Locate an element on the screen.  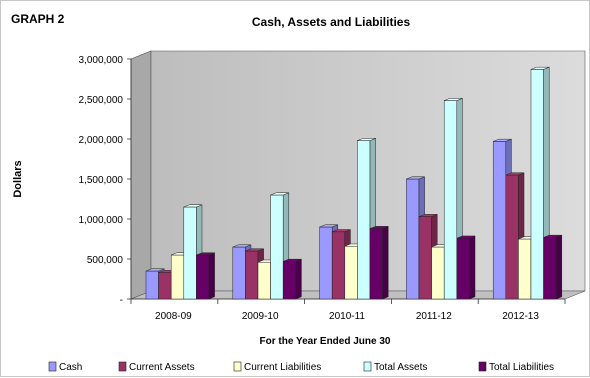
graph-label: GRAPH 2 is located at coordinates (38, 19).